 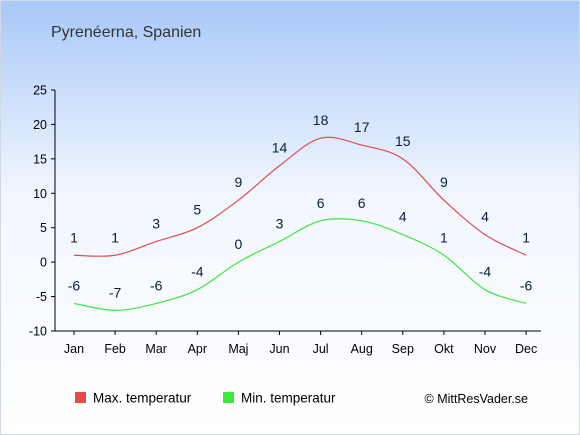 I want to click on min-data-label: 1, so click(x=444, y=237).